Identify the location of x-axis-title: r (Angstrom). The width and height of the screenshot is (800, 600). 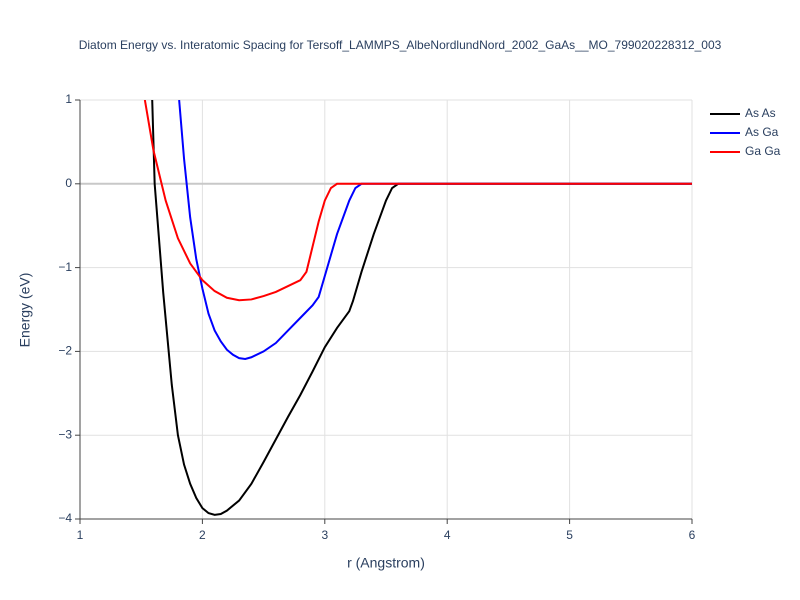
(386, 563).